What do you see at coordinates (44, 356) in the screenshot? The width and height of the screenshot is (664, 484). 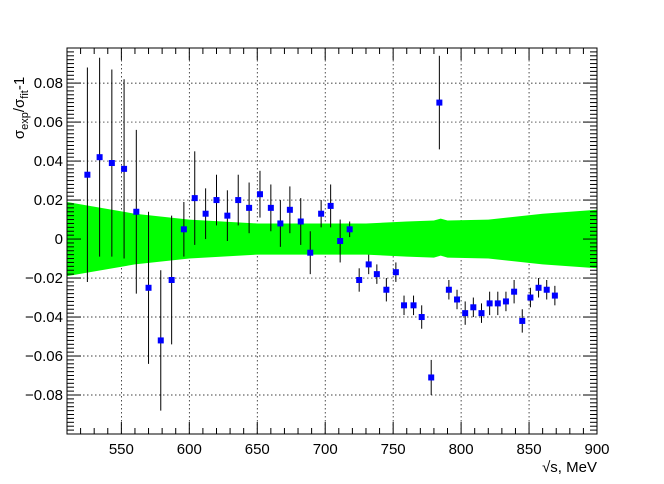 I see `y-tick-label: −0.06` at bounding box center [44, 356].